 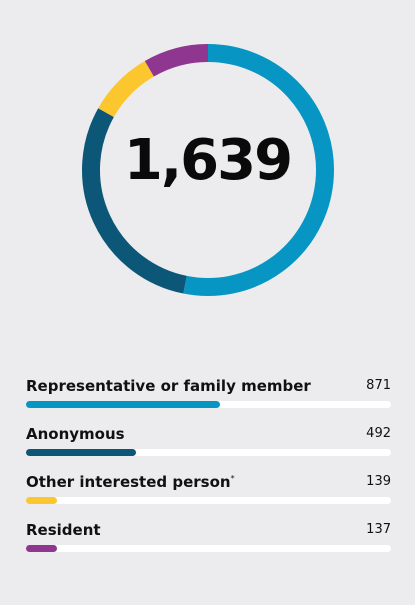 What do you see at coordinates (208, 542) in the screenshot?
I see `legend-row-resident: Resident 137` at bounding box center [208, 542].